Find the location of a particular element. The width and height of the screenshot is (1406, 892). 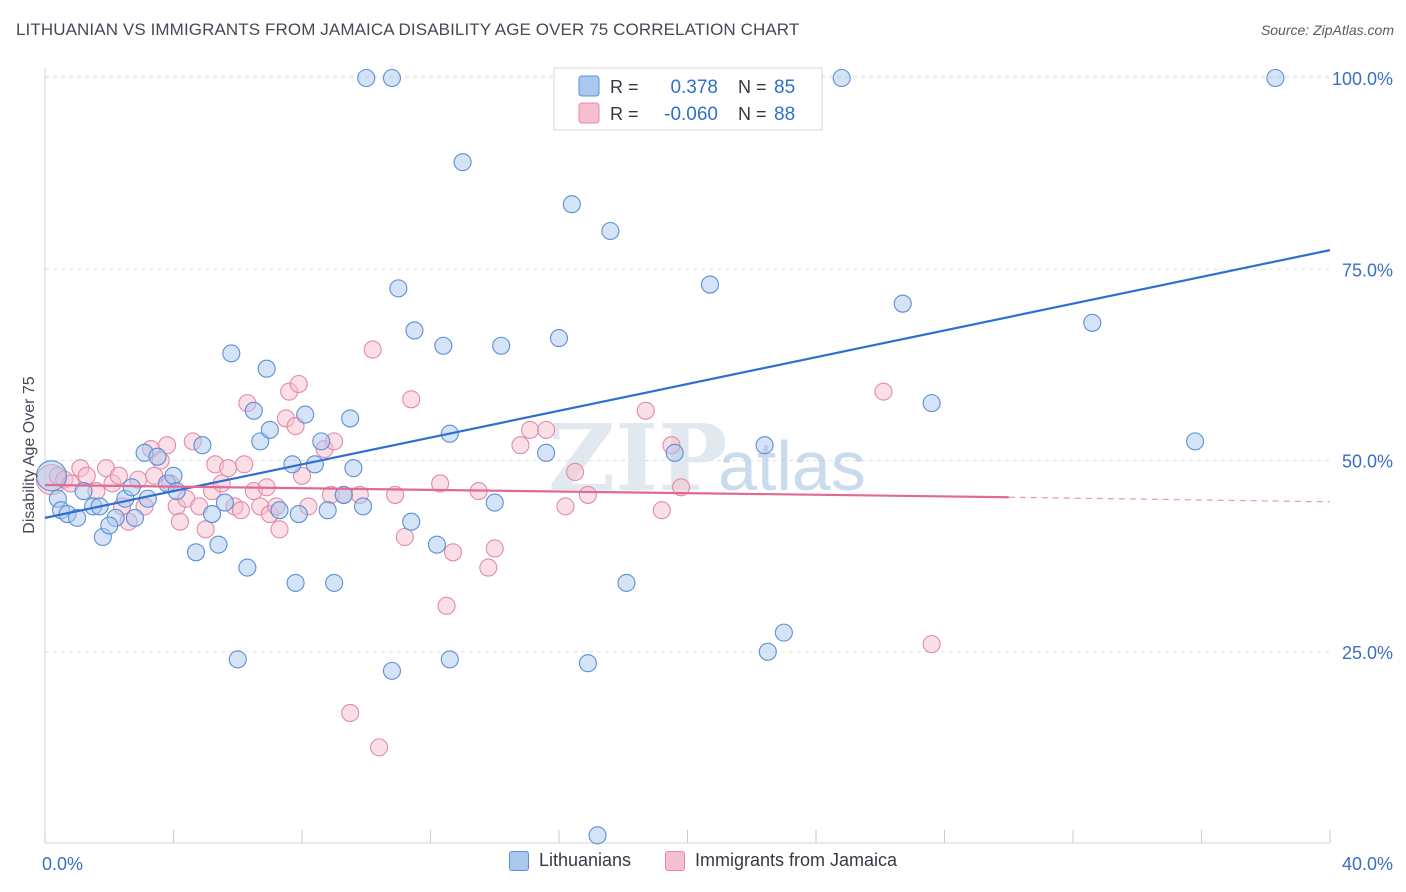

legend-swatch-pink is located at coordinates (589, 113).